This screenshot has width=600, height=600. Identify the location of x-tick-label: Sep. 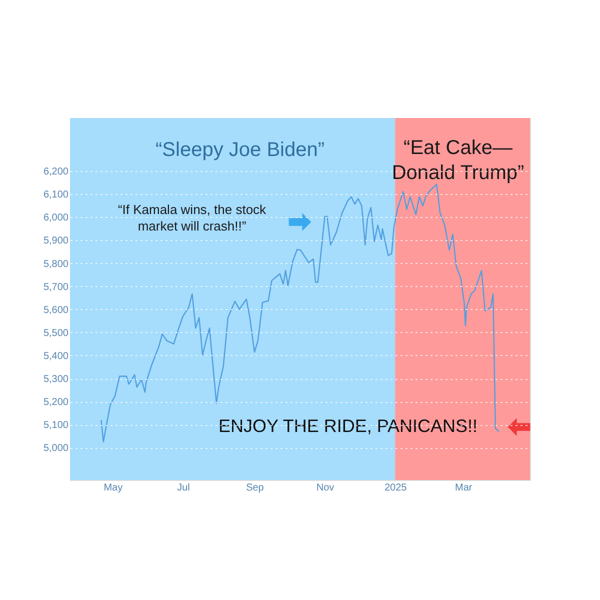
(255, 488).